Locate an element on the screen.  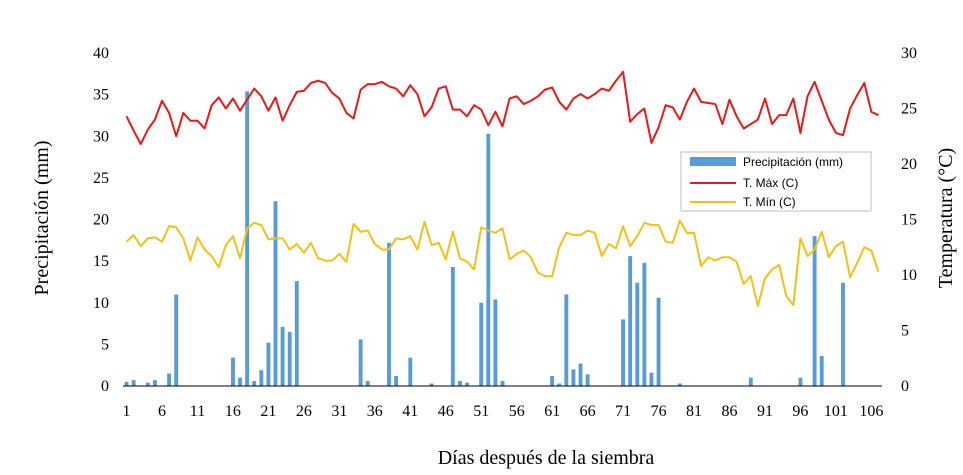
y-left-tick-label: 30 is located at coordinates (101, 136).